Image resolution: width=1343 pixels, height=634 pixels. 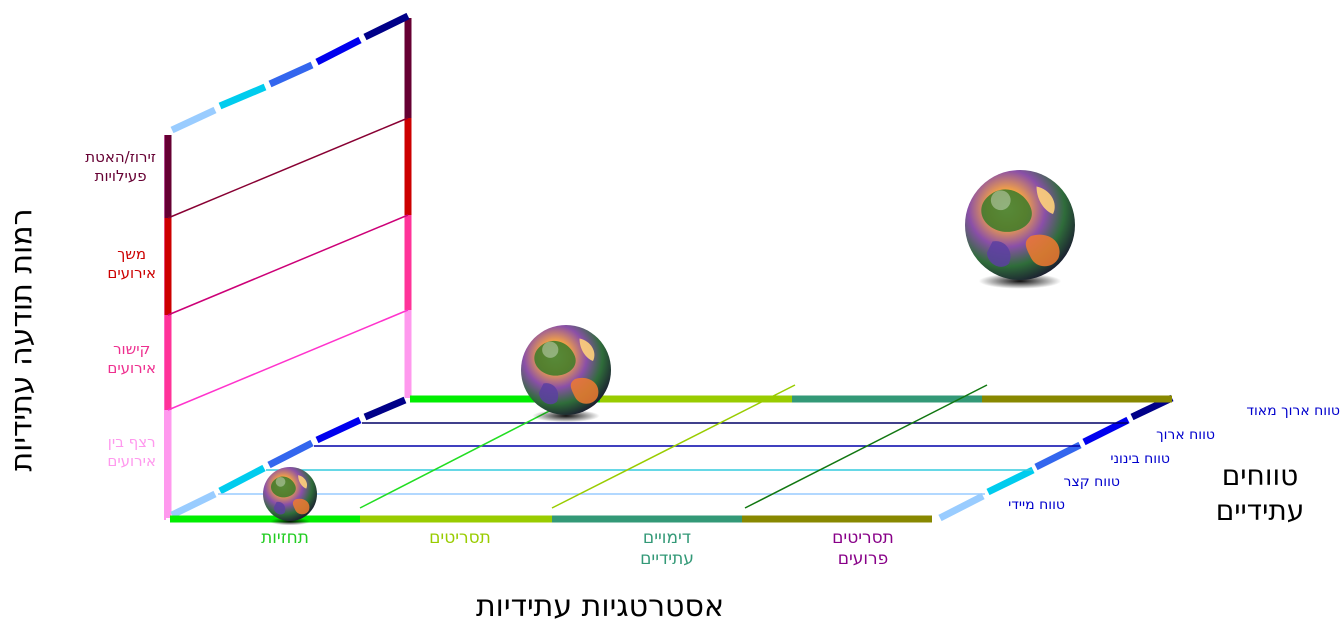 I want to click on strategy-label-4-line1: תסריטים, so click(x=863, y=538).